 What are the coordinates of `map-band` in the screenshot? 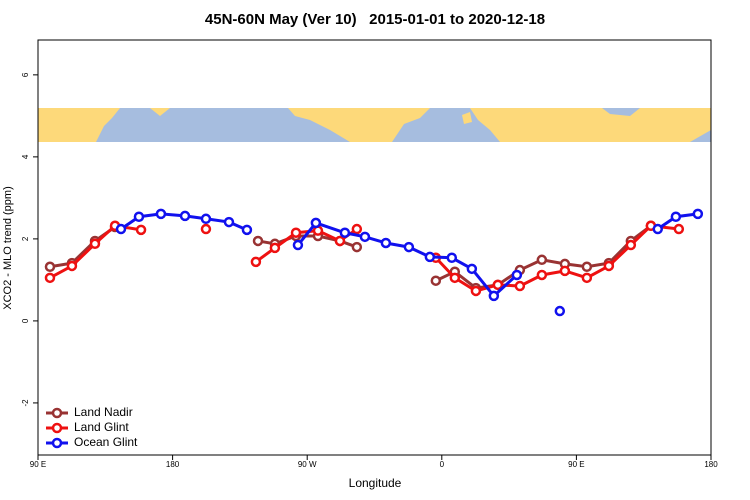 It's located at (374, 125).